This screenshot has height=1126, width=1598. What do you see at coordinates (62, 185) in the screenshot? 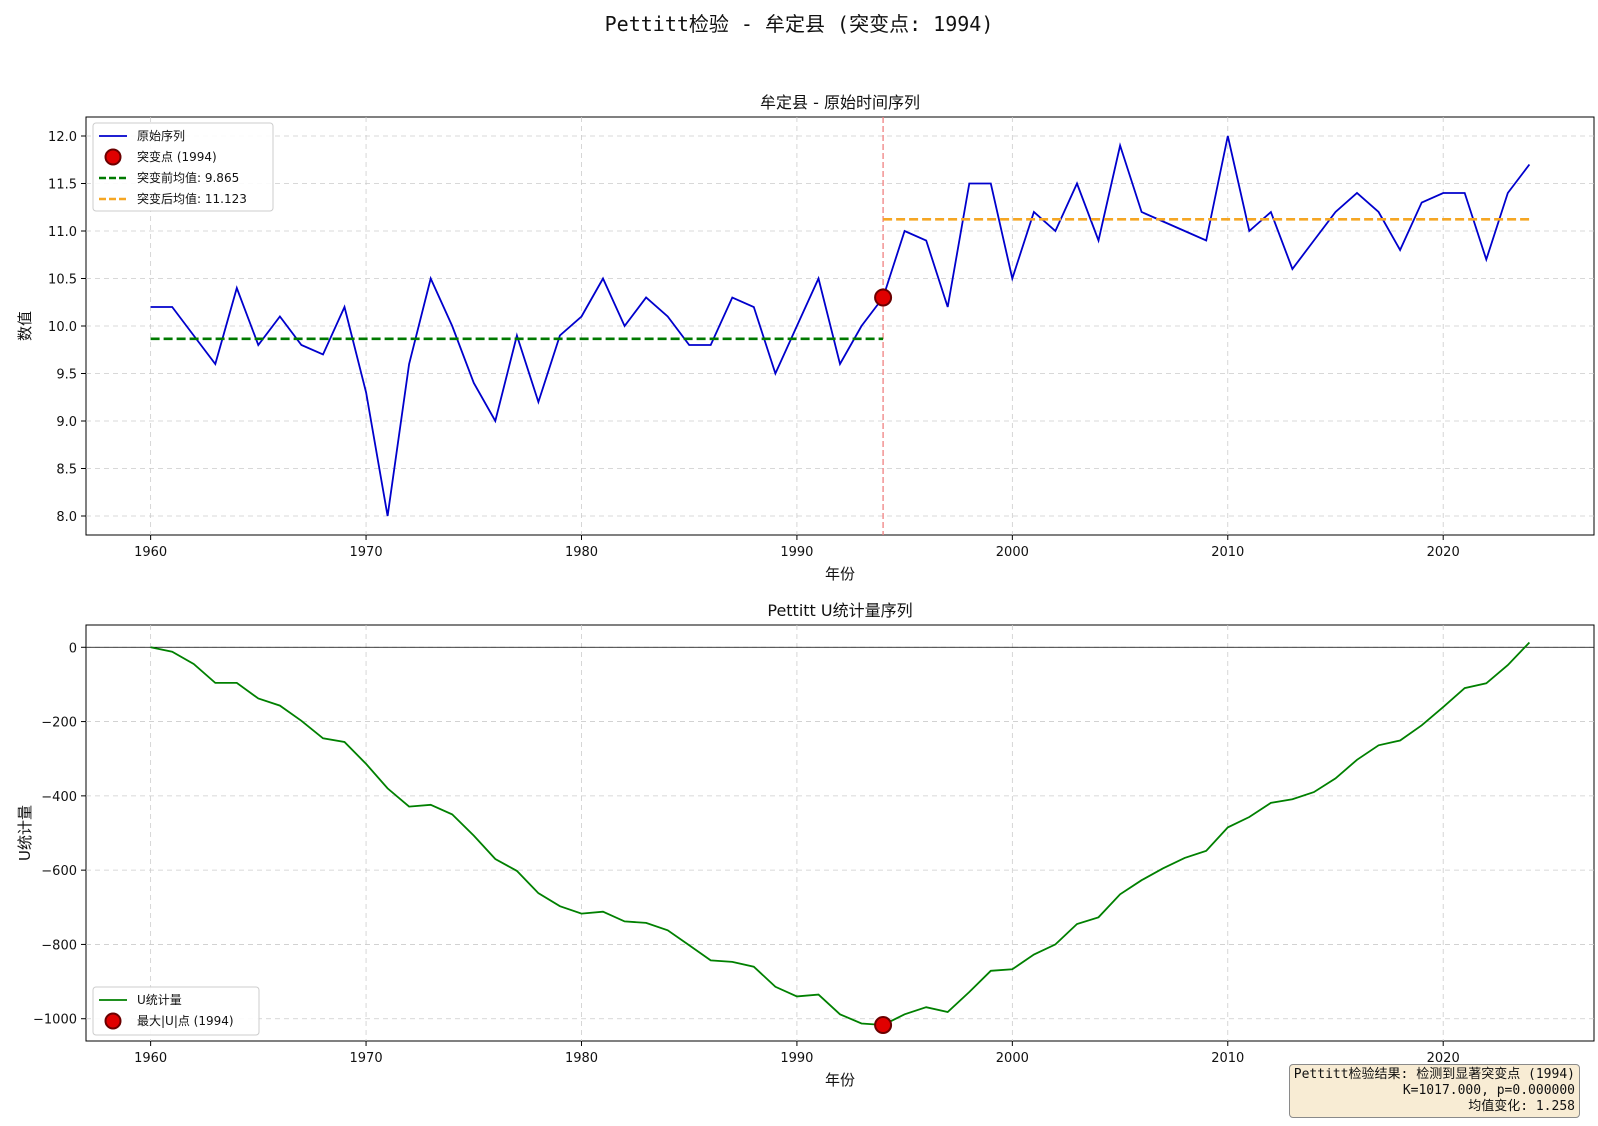
I see `y-tick-label: 11.5` at bounding box center [62, 185].